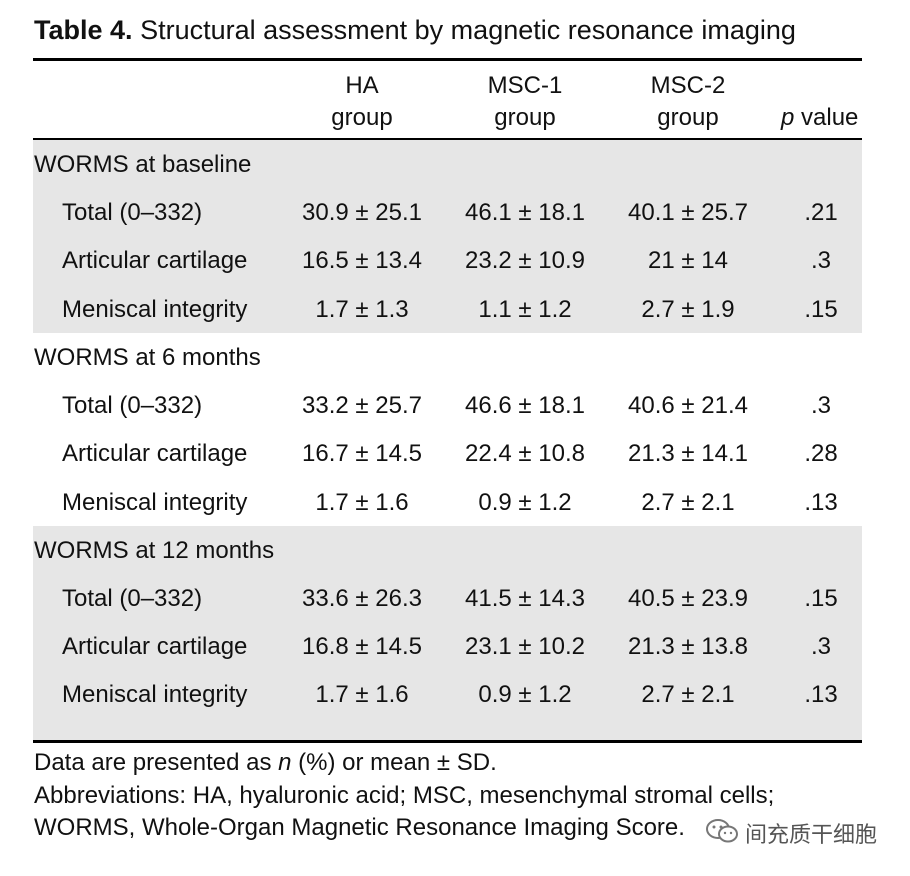  Describe the element at coordinates (525, 212) in the screenshot. I see `cell-msc1: 46.1 ± 18.1` at that location.